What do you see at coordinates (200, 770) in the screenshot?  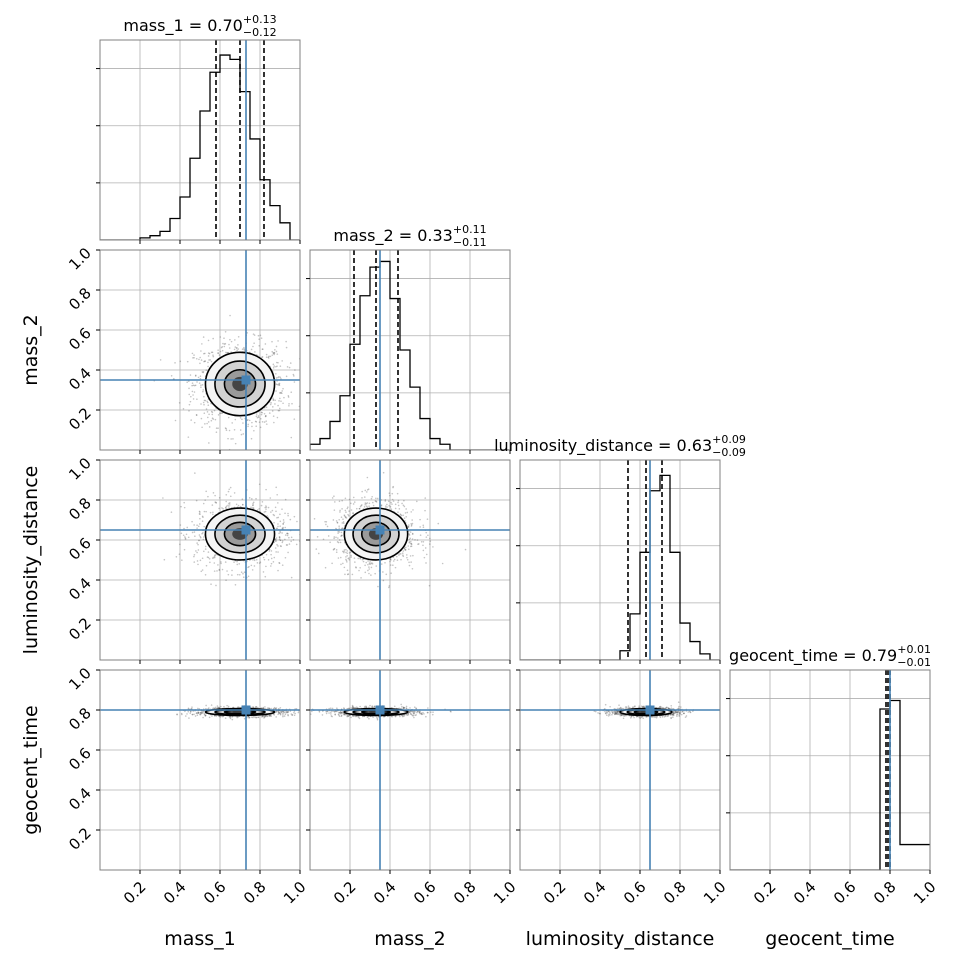 I see `scatter-panel` at bounding box center [200, 770].